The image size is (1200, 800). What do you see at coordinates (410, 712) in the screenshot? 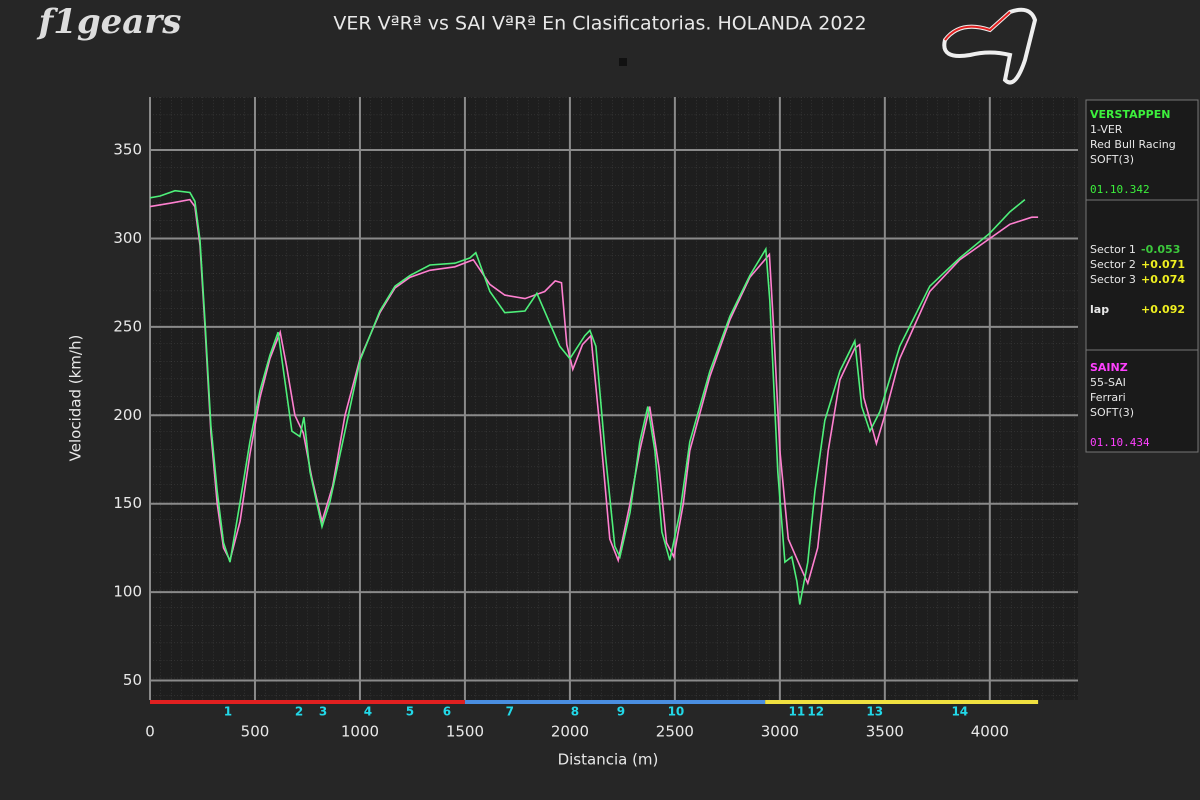
I see `corner-label: 5` at bounding box center [410, 712].